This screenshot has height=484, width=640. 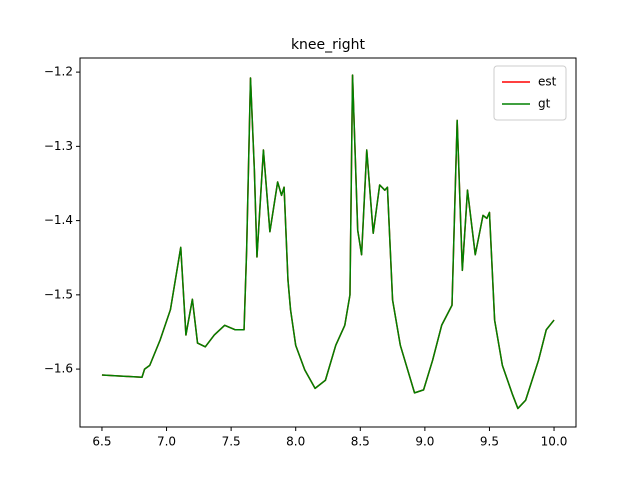 What do you see at coordinates (328, 45) in the screenshot?
I see `chart-title: knee_right` at bounding box center [328, 45].